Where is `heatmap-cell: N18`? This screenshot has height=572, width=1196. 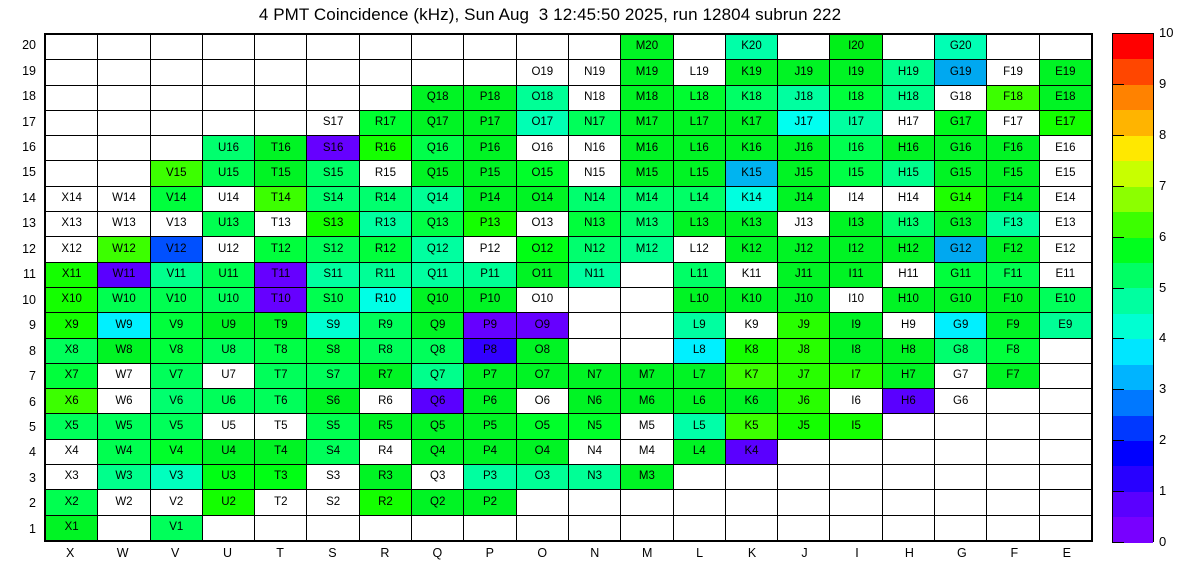 heatmap-cell: N18 is located at coordinates (594, 97).